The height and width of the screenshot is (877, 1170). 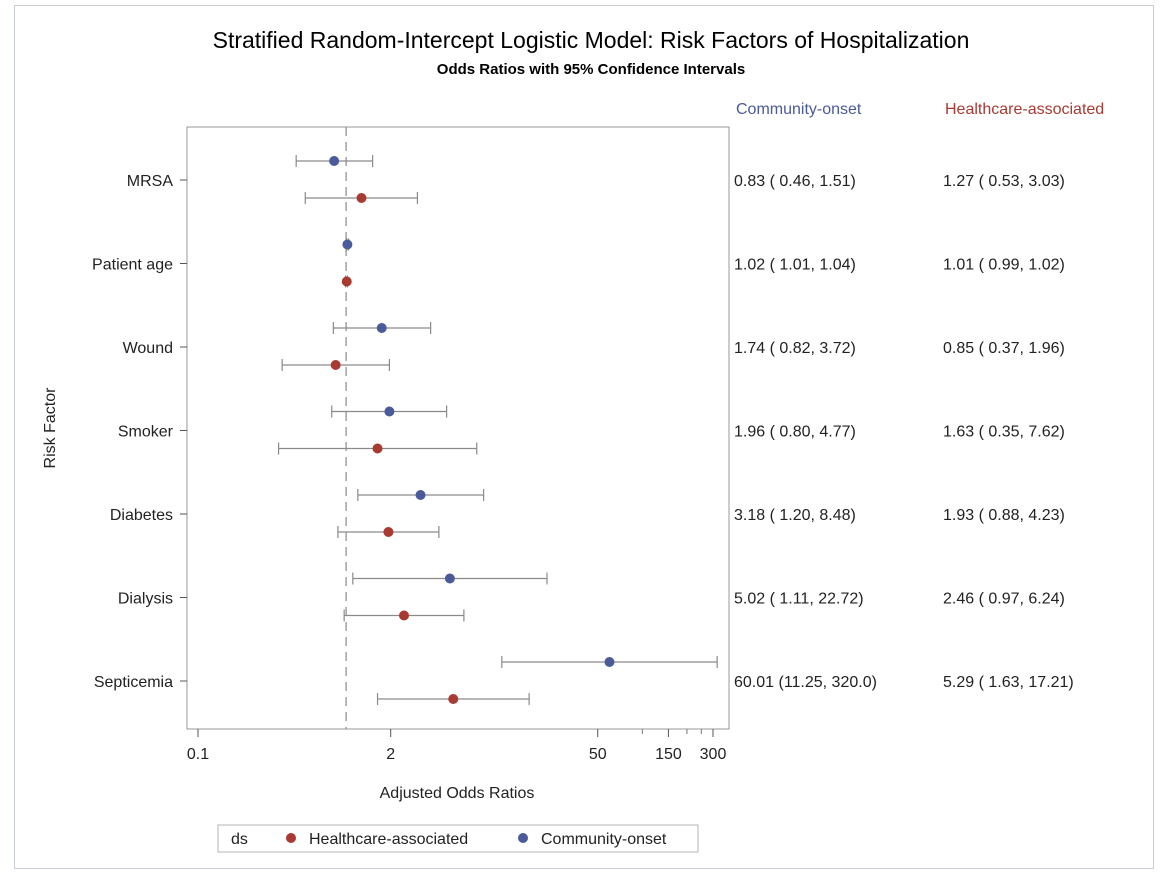 What do you see at coordinates (150, 181) in the screenshot?
I see `y-tick-label: MRSA` at bounding box center [150, 181].